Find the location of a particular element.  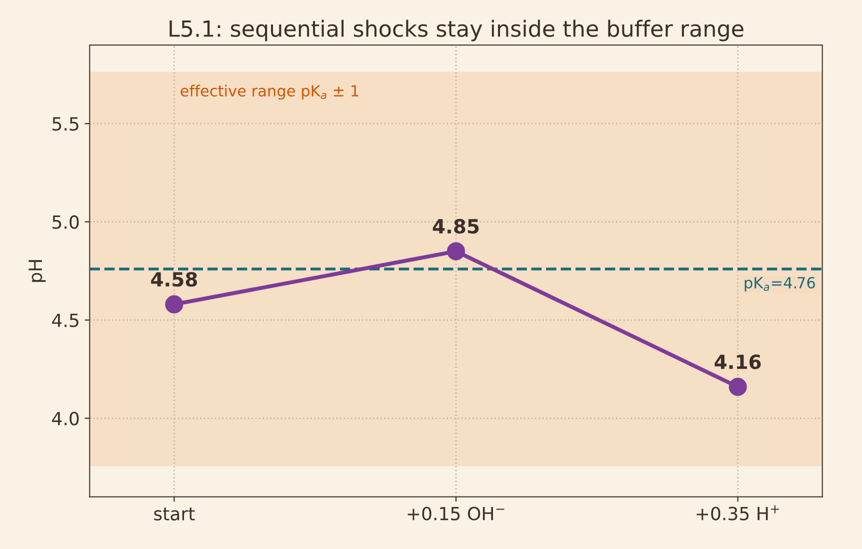

data-label: 4.16 is located at coordinates (737, 362).